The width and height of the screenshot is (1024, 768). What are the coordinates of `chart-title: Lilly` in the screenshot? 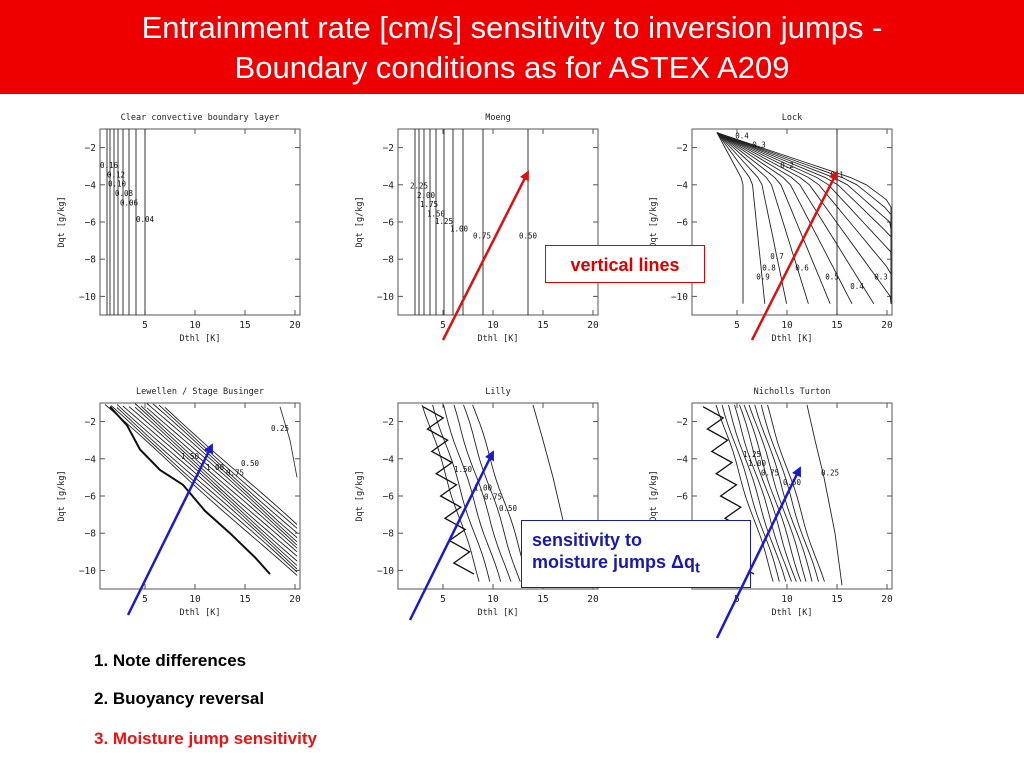 It's located at (498, 392).